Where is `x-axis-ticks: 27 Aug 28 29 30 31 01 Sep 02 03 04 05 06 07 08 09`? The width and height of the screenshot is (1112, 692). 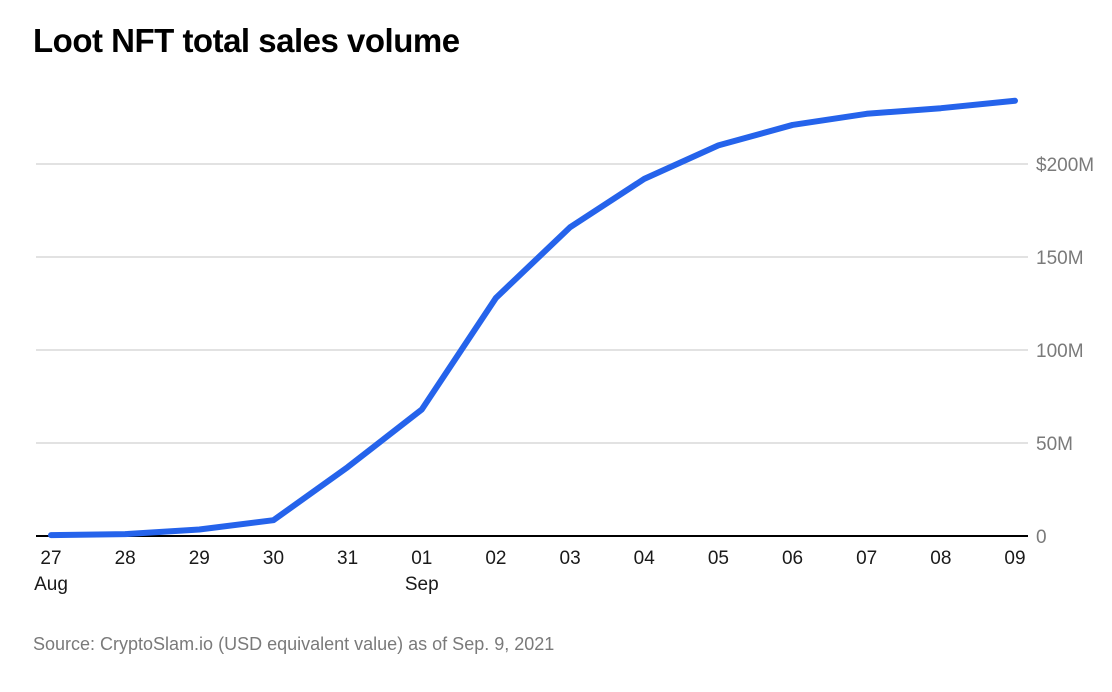 x-axis-ticks: 27 Aug 28 29 30 31 01 Sep 02 03 04 05 06 07 08 09 is located at coordinates (529, 571).